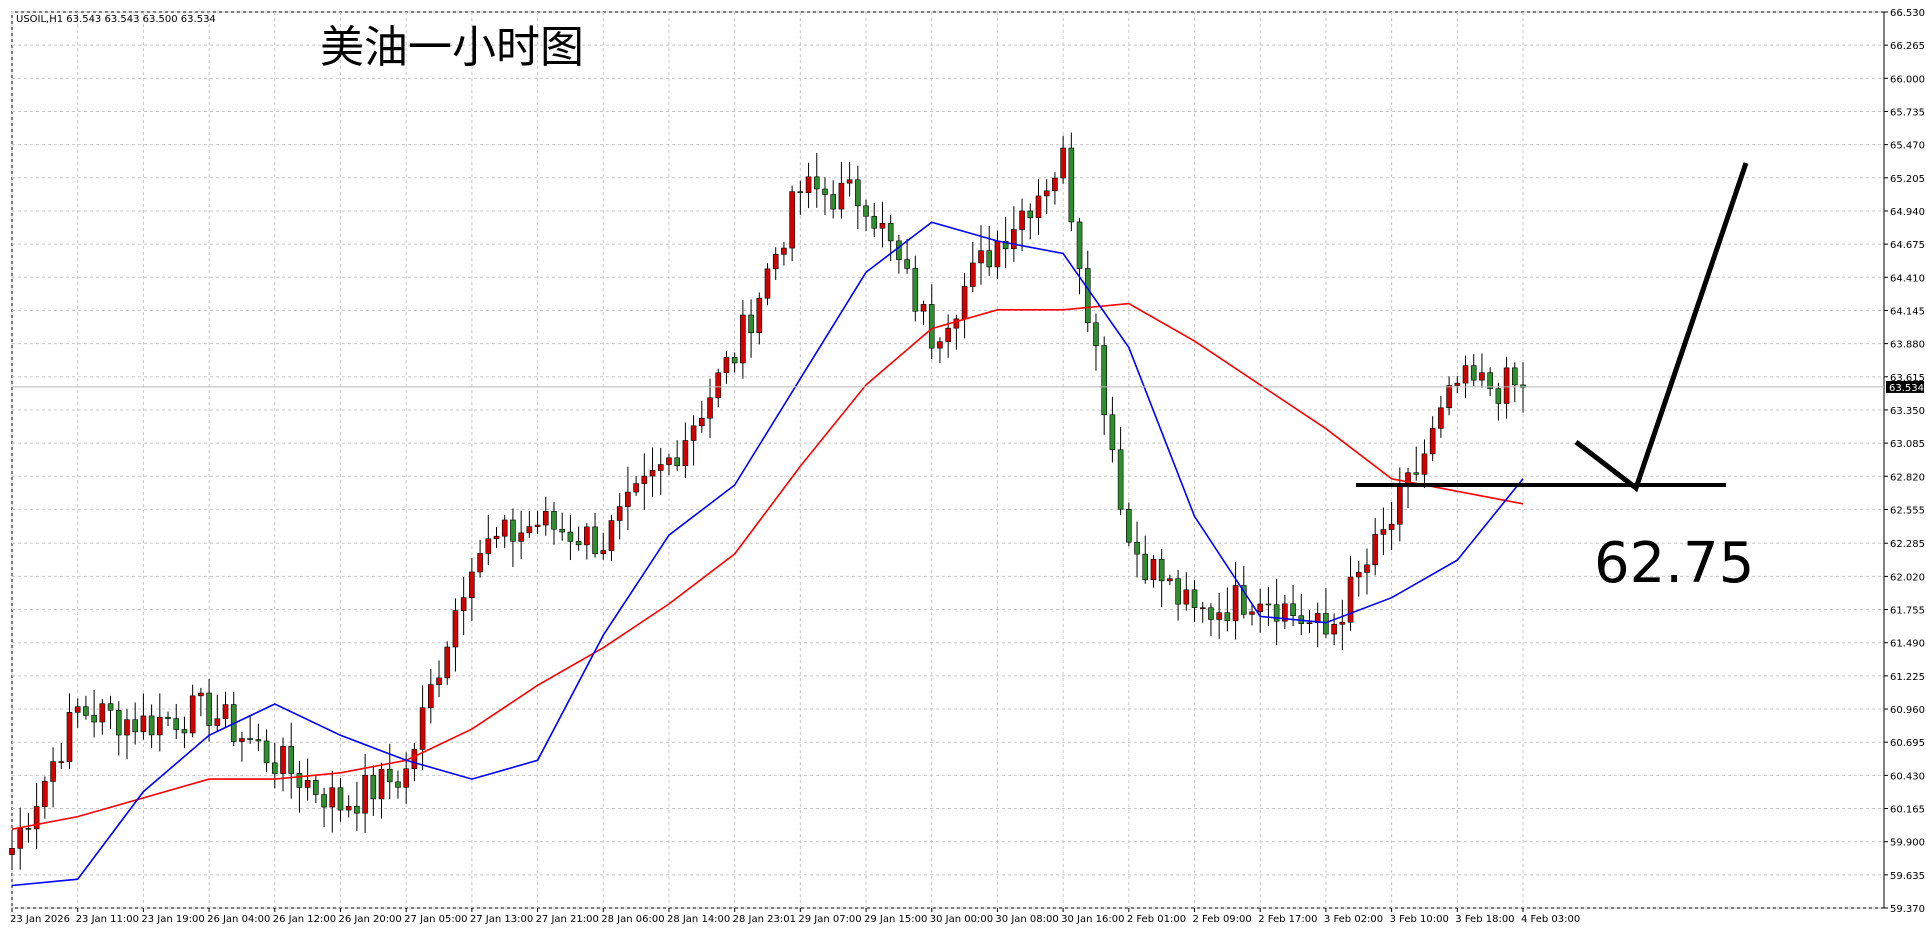 This screenshot has height=936, width=1926. What do you see at coordinates (1907, 311) in the screenshot?
I see `price-tick-label: 64.145` at bounding box center [1907, 311].